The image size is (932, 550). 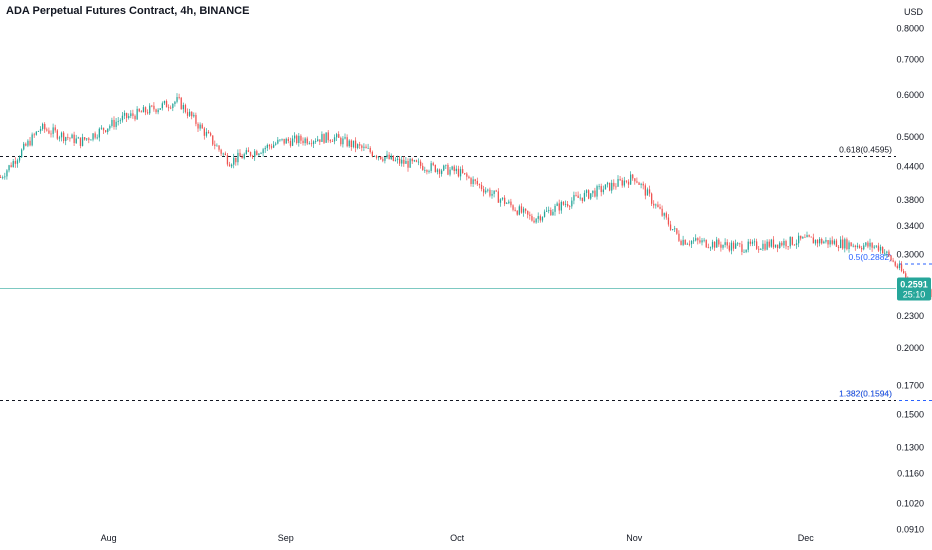 What do you see at coordinates (634, 538) in the screenshot?
I see `x-tick-label: Nov` at bounding box center [634, 538].